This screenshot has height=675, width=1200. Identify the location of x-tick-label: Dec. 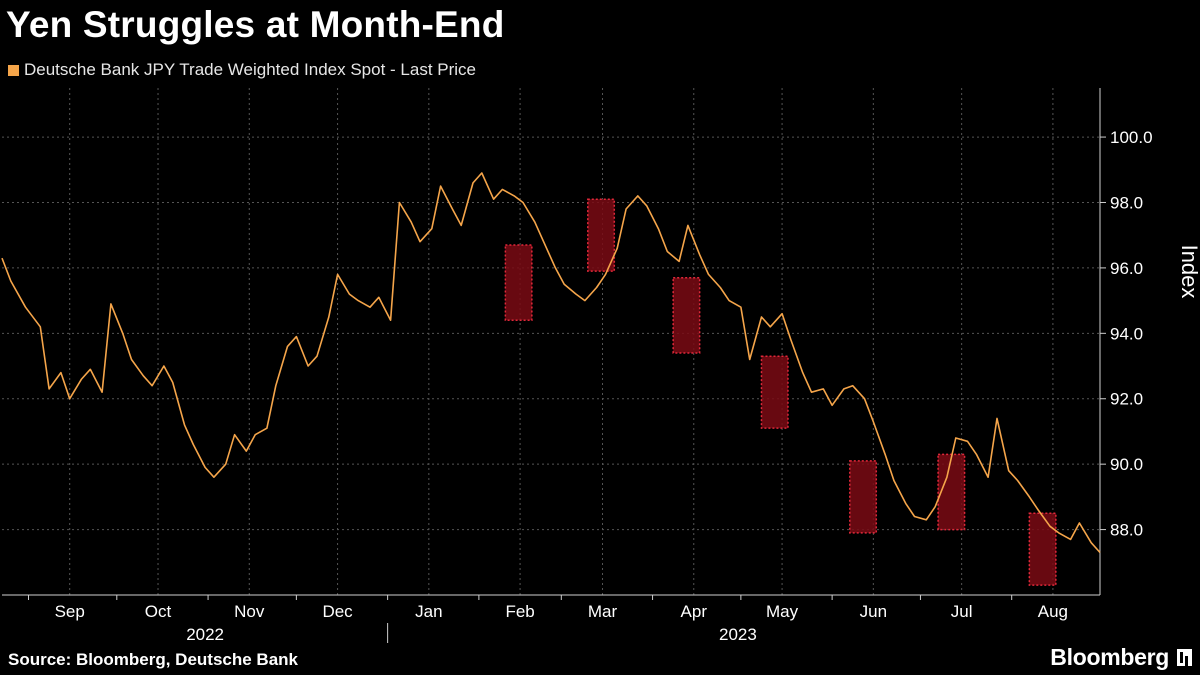
(337, 611).